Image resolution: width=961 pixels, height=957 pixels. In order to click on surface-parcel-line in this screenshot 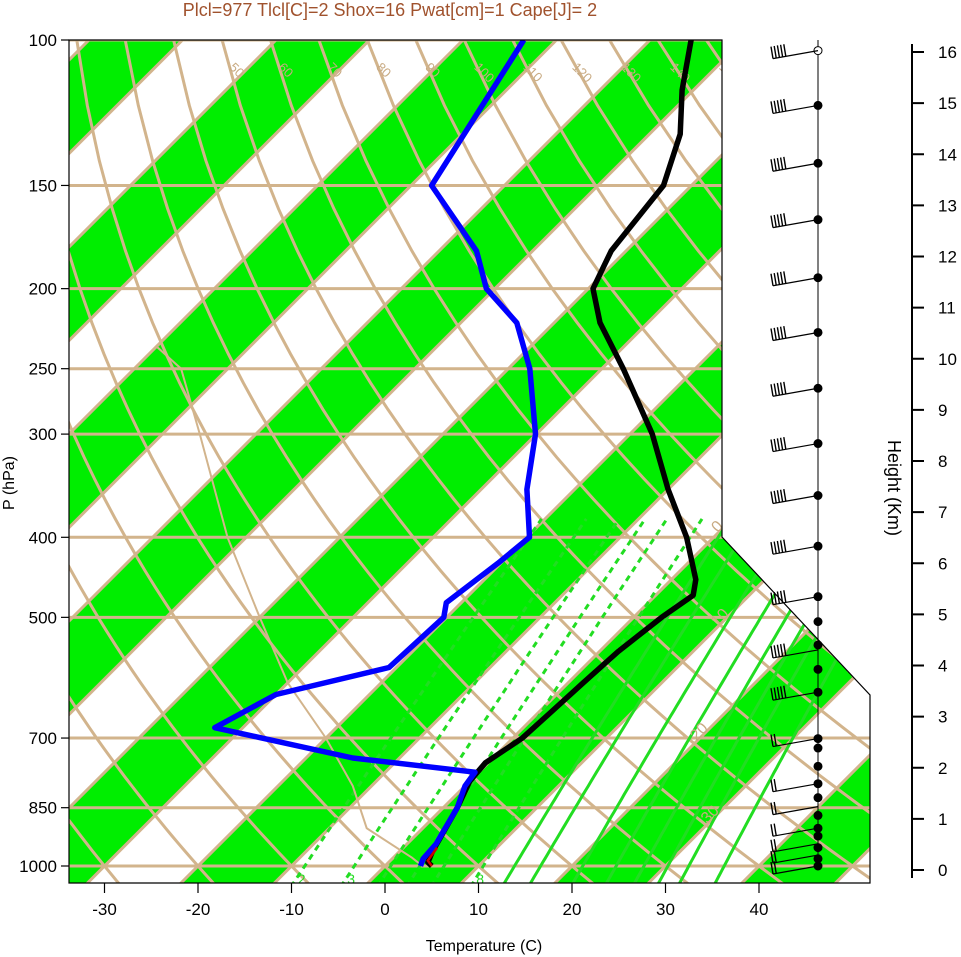, I will do `click(432, 856)`.